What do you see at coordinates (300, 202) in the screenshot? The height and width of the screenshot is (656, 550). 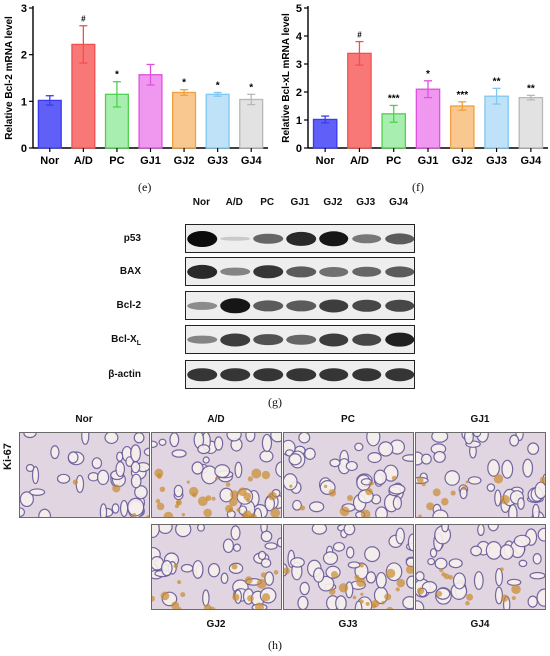 I see `blot-lane-label: GJ1` at bounding box center [300, 202].